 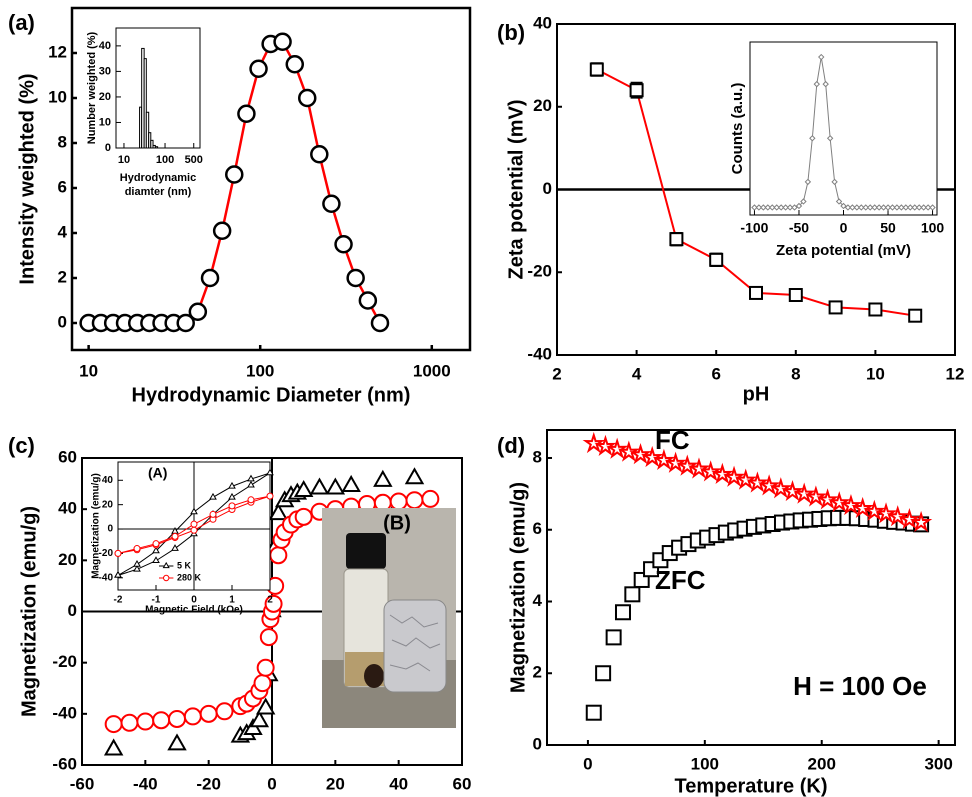 What do you see at coordinates (539, 271) in the screenshot?
I see `y-tick-label: -20` at bounding box center [539, 271].